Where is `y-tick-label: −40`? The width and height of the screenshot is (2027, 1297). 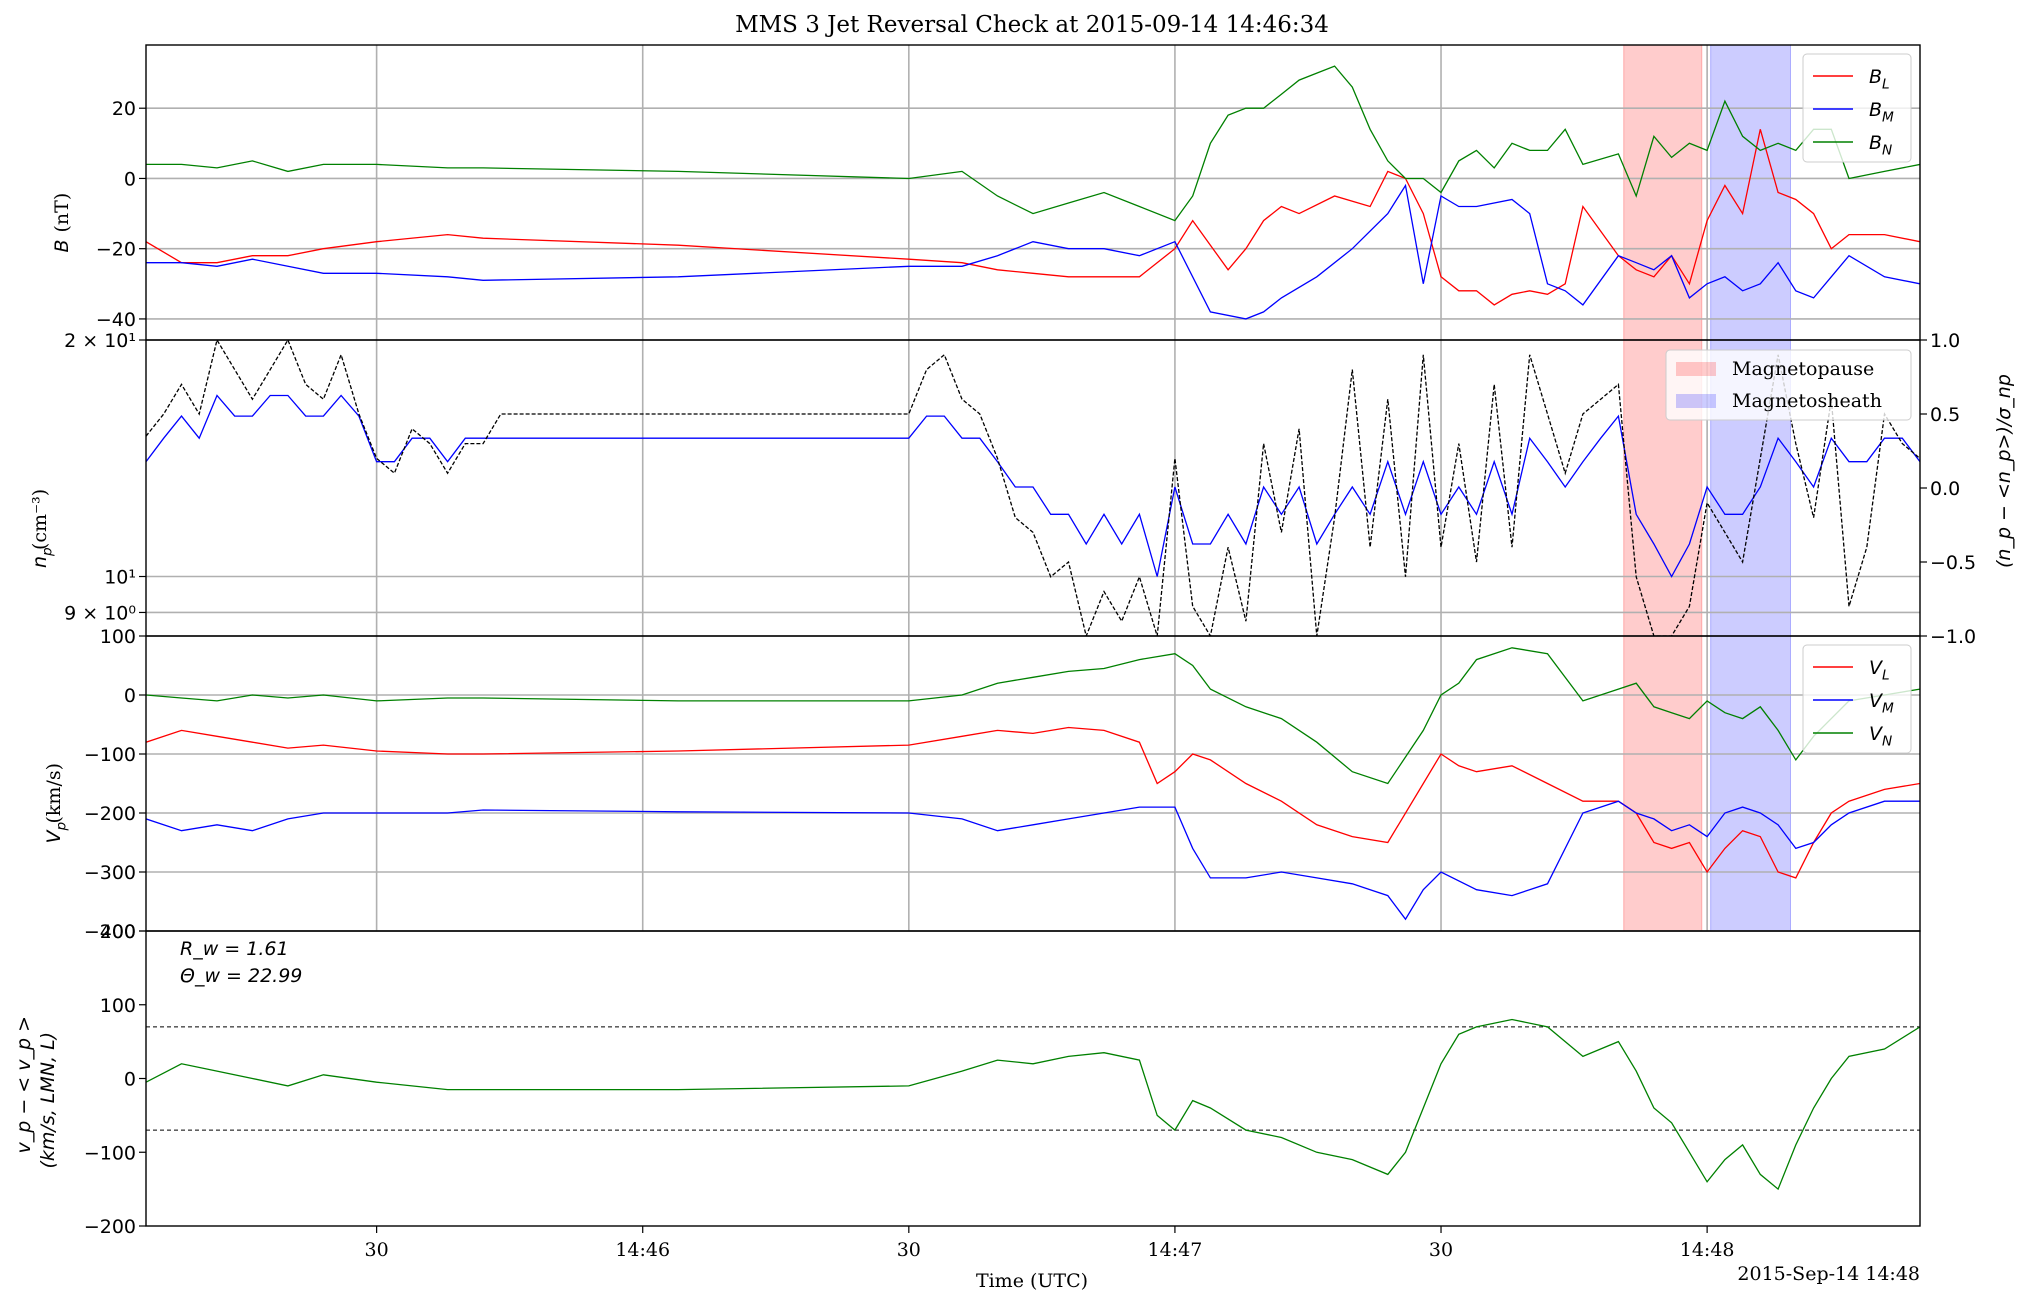
y-tick-label: −40 is located at coordinates (116, 320).